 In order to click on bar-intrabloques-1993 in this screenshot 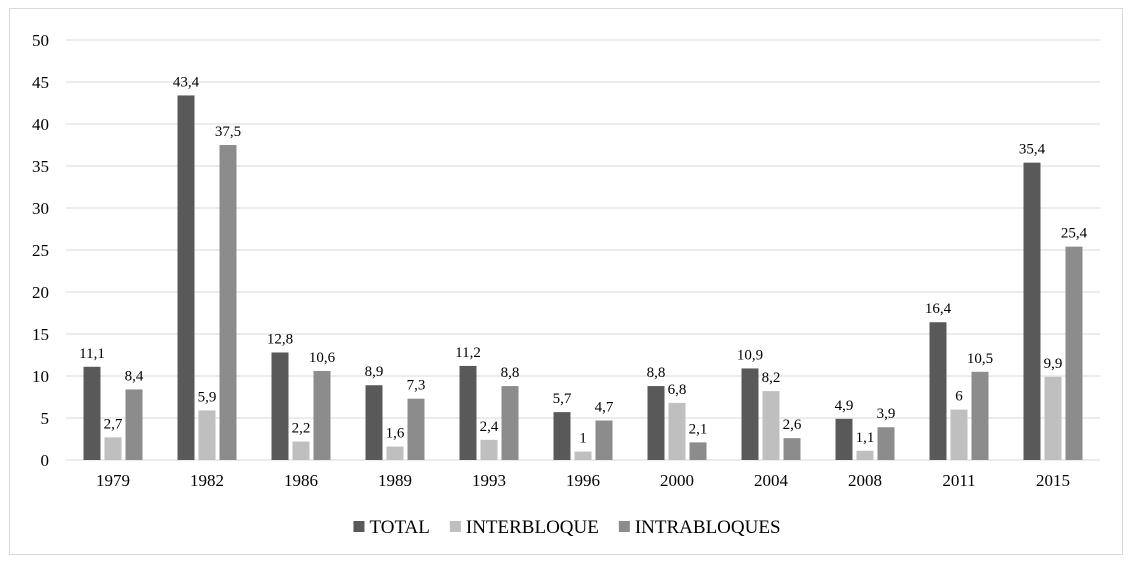, I will do `click(510, 423)`.